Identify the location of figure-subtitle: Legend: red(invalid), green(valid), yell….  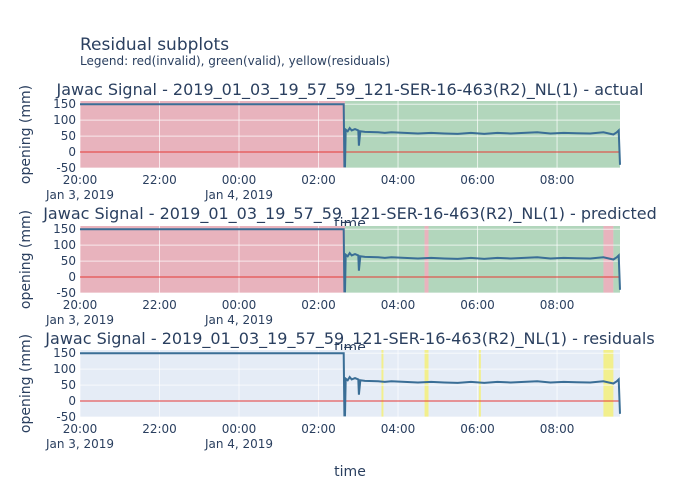
(235, 61).